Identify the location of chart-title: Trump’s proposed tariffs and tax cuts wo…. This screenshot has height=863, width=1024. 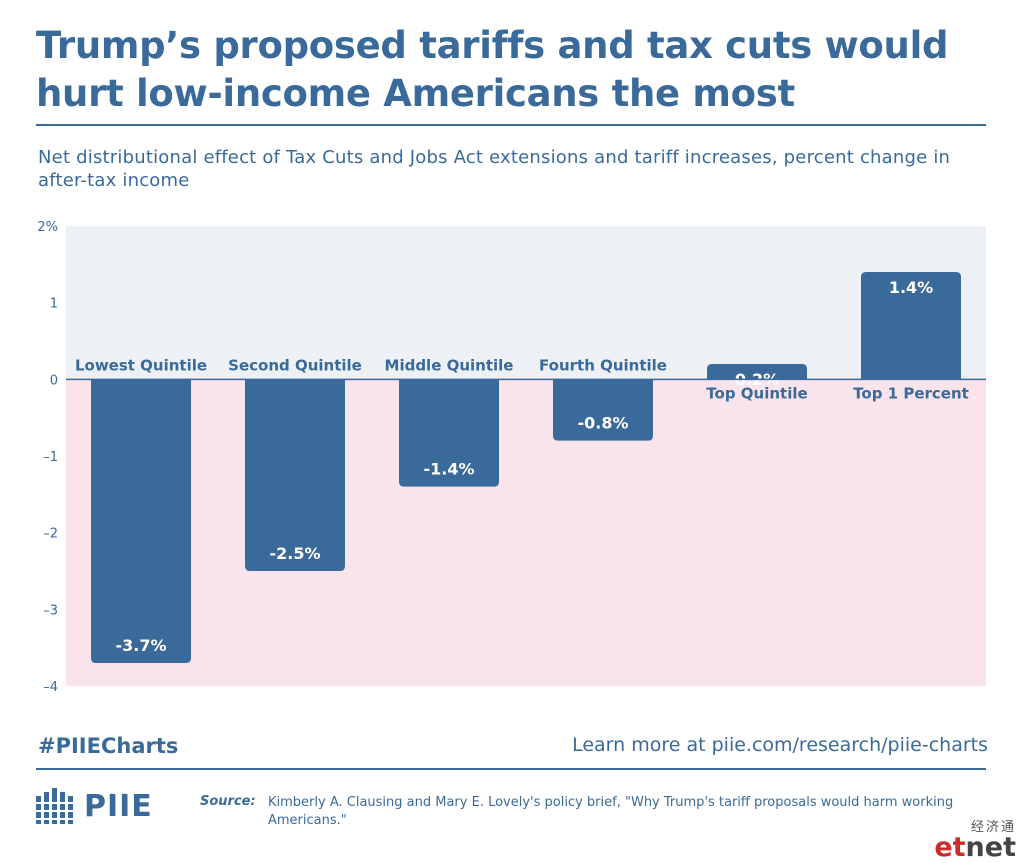
(492, 69).